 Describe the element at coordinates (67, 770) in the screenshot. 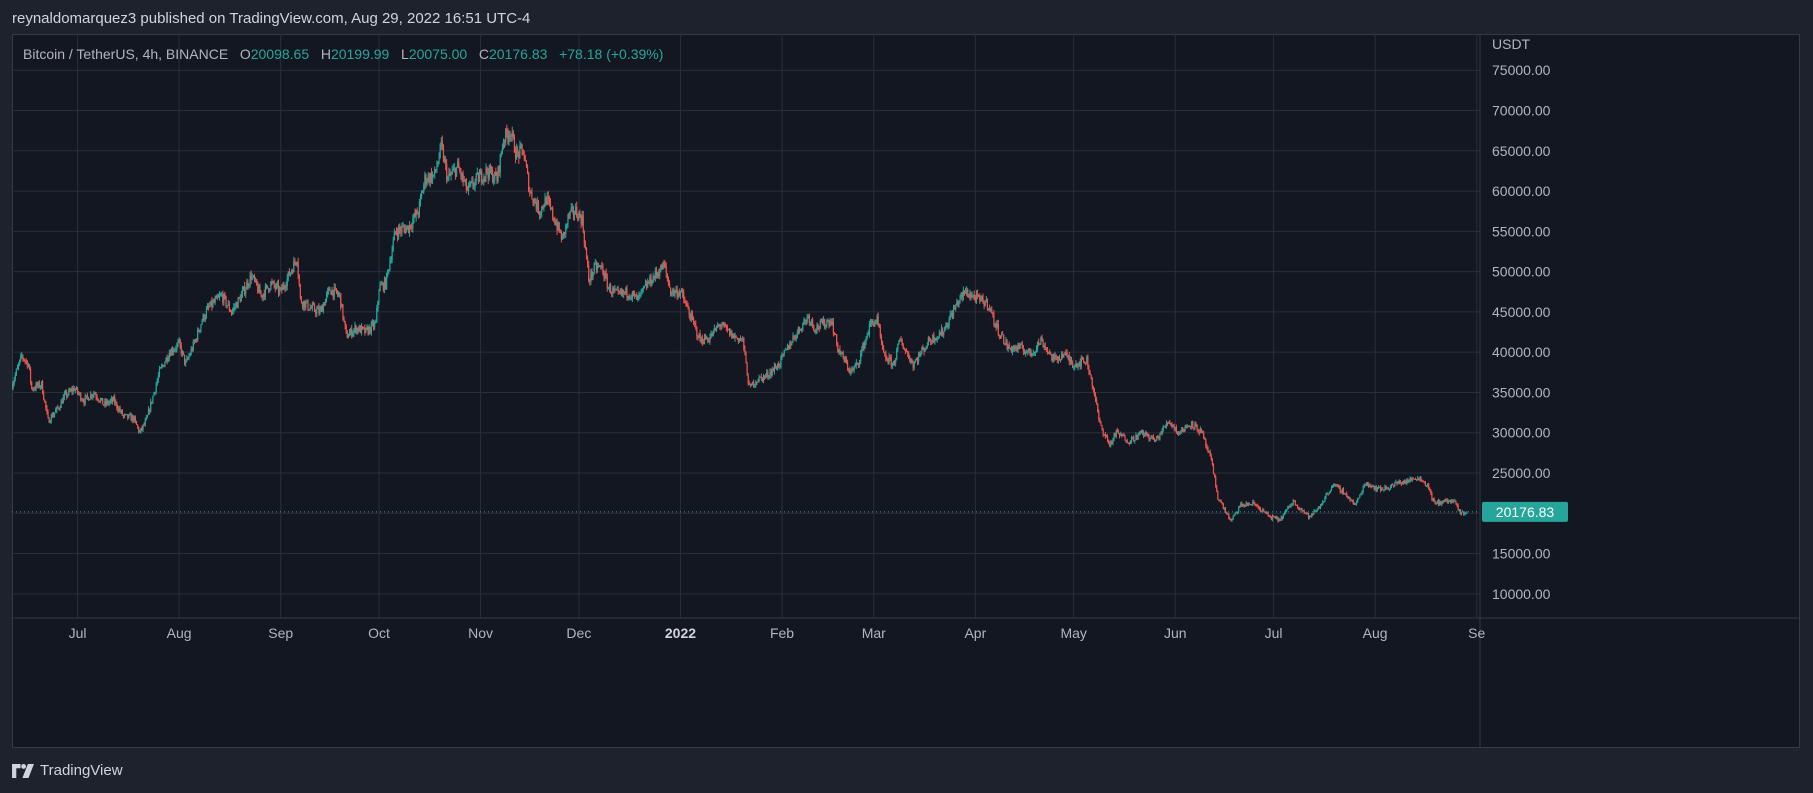

I see `tradingview-footer: TradingView` at that location.